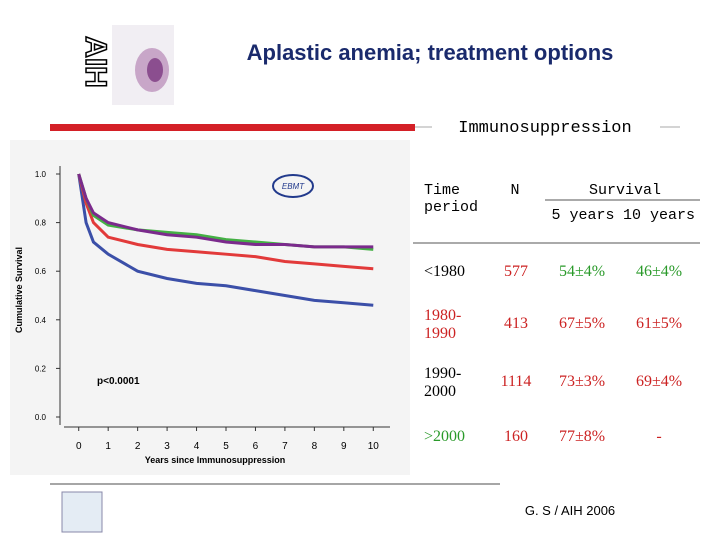 This screenshot has width=720, height=540. I want to click on table-cell: 160, so click(516, 436).